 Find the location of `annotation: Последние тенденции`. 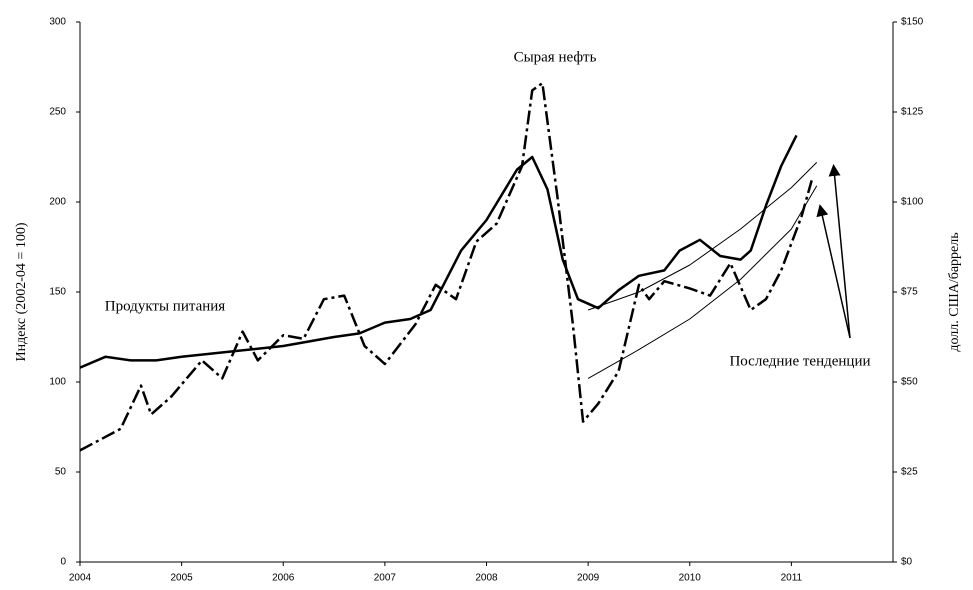

annotation: Последние тенденции is located at coordinates (799, 361).